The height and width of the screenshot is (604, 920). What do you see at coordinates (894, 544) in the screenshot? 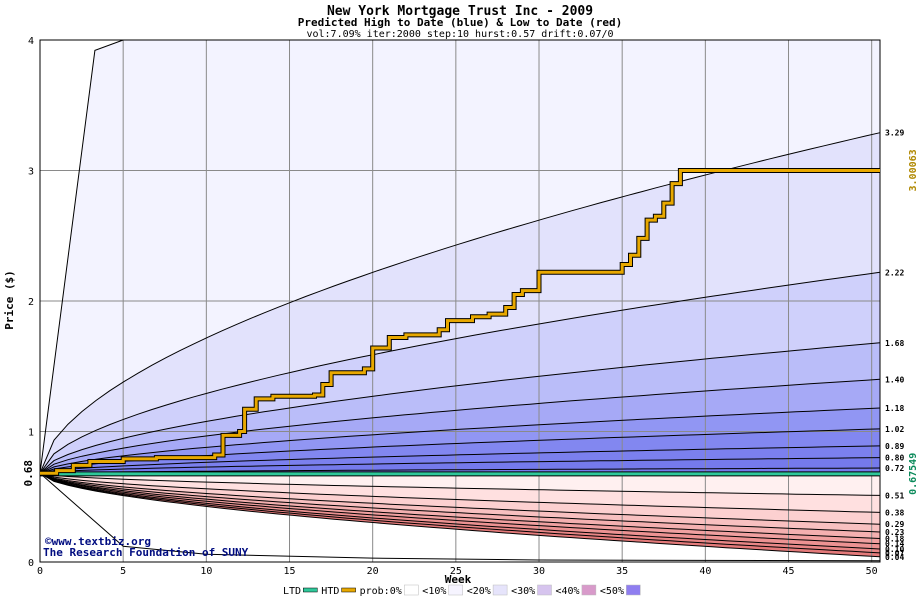
I see `quantile-end-label: 0.14` at bounding box center [894, 544].